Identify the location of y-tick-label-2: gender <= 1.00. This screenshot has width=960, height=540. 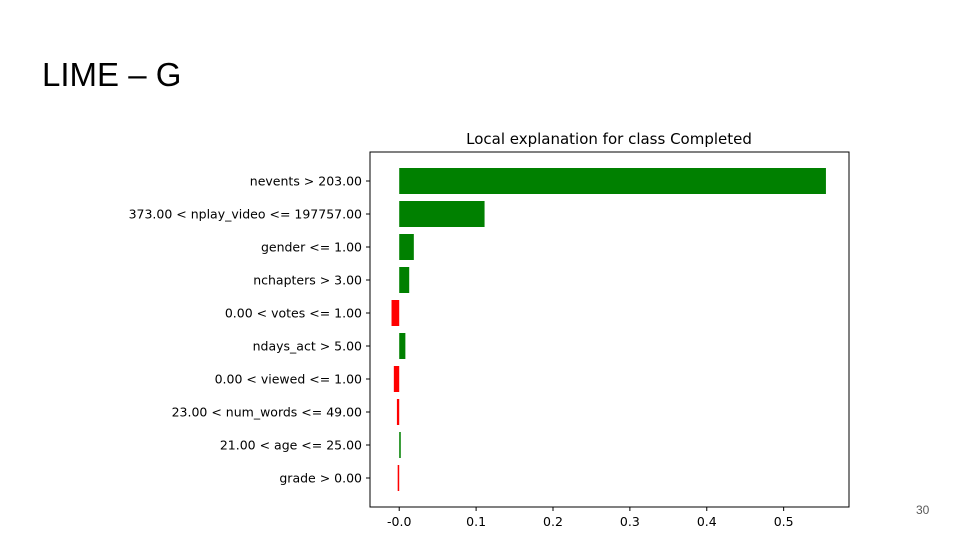
(311, 247).